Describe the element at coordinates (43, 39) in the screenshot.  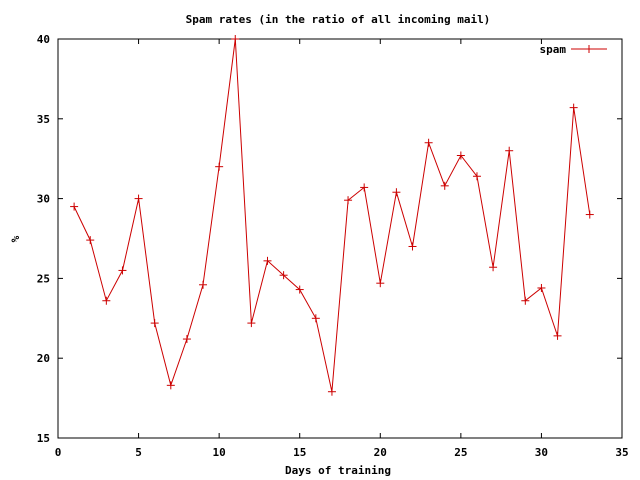
I see `y-tick-label: 40` at that location.